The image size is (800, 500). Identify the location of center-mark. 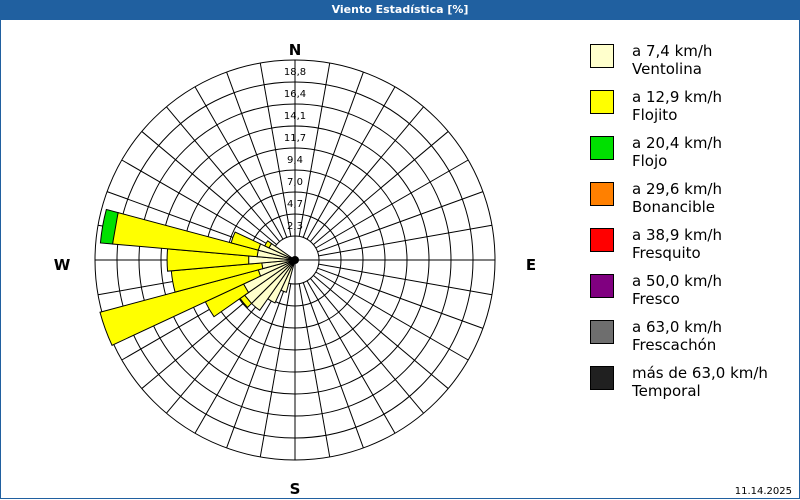
(295, 260).